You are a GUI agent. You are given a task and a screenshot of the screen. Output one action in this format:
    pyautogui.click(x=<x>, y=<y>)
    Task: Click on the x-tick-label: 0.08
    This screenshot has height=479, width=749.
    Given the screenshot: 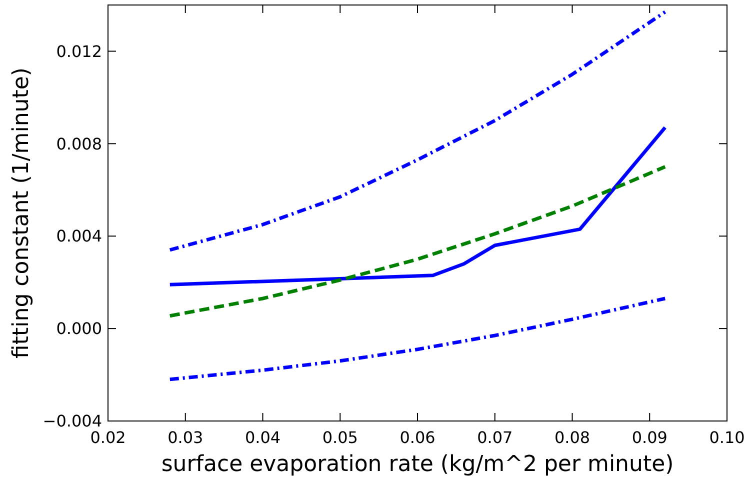 What is the action you would take?
    pyautogui.click(x=572, y=437)
    